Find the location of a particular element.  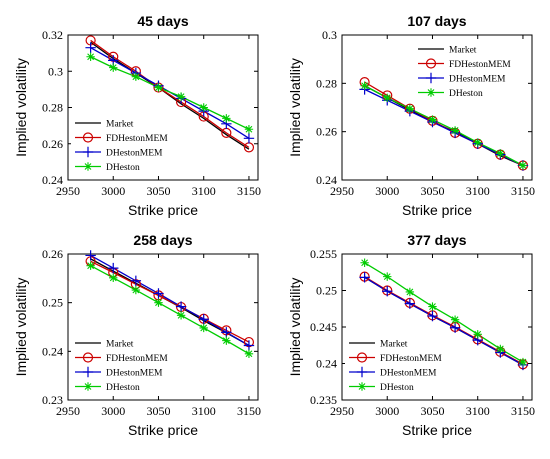

series-line-dheston is located at coordinates (170, 310).